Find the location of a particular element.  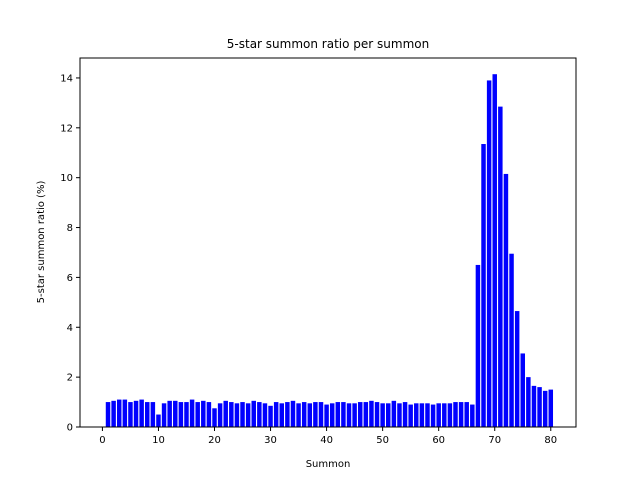

y-axis-ticks: 0 2 4 6 8 10 12 14 is located at coordinates (70, 253).